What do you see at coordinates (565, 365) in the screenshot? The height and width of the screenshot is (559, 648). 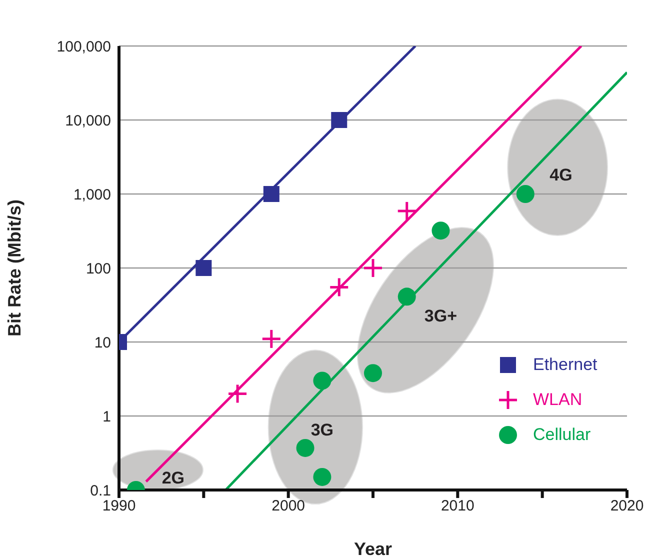 I see `legend-label: Ethernet` at bounding box center [565, 365].